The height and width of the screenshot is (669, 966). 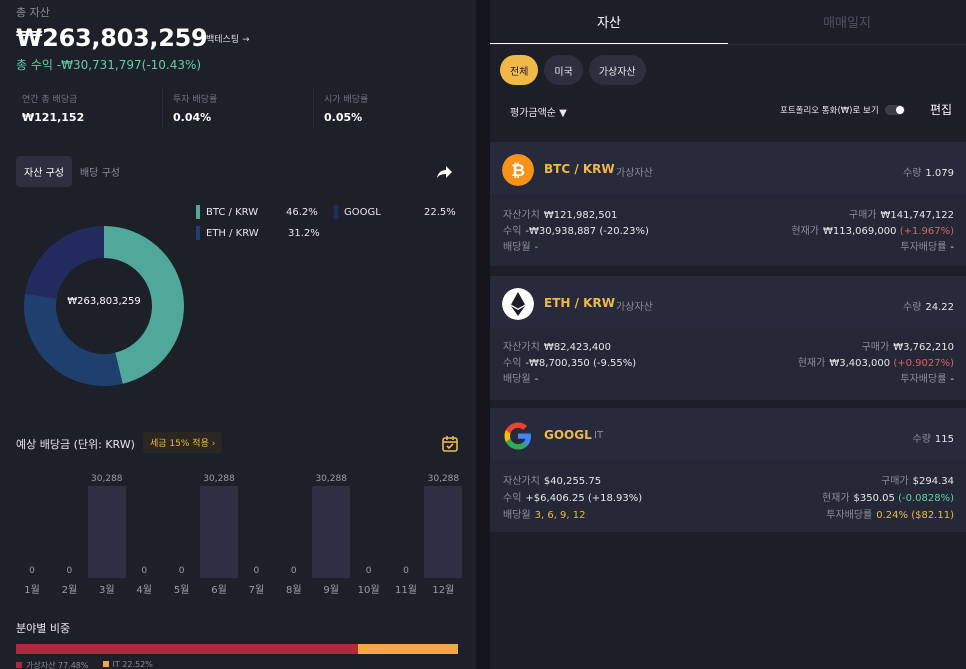 What do you see at coordinates (915, 515) in the screenshot?
I see `dividend-yield-value: 0.24% ($82.11)` at bounding box center [915, 515].